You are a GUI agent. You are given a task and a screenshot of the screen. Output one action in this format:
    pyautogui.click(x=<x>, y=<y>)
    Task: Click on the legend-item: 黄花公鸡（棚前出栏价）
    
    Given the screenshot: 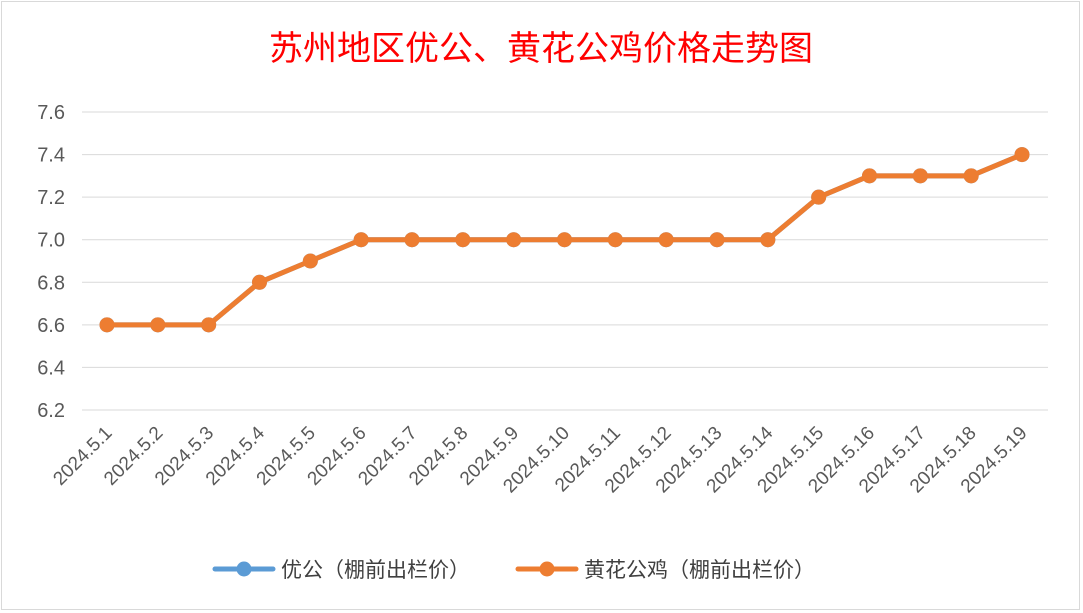 What is the action you would take?
    pyautogui.click(x=665, y=570)
    